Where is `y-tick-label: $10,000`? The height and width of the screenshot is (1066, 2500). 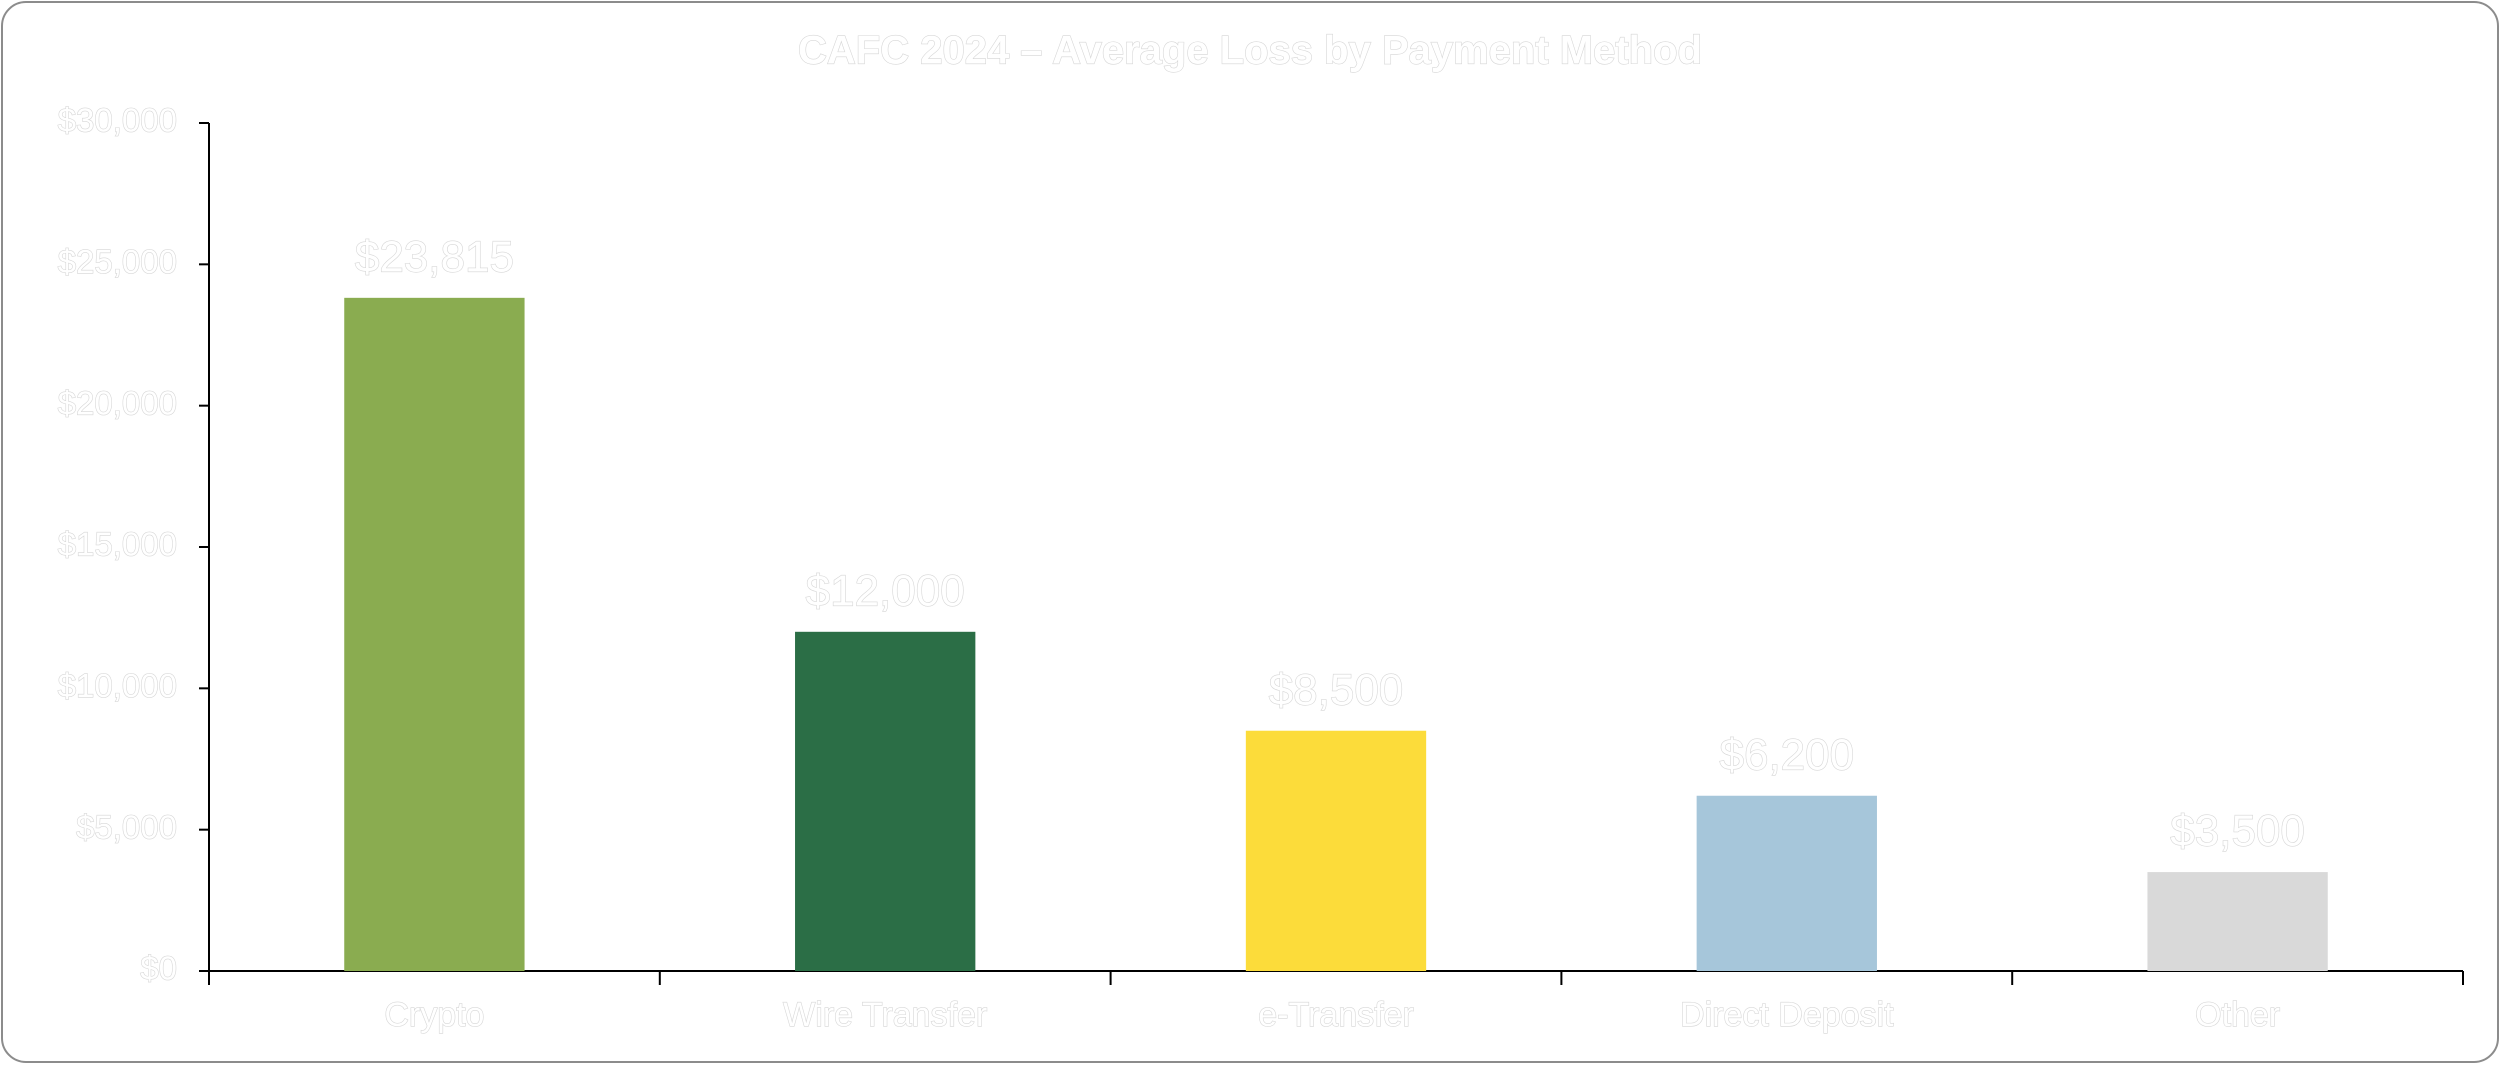 y-tick-label: $10,000 is located at coordinates (117, 685).